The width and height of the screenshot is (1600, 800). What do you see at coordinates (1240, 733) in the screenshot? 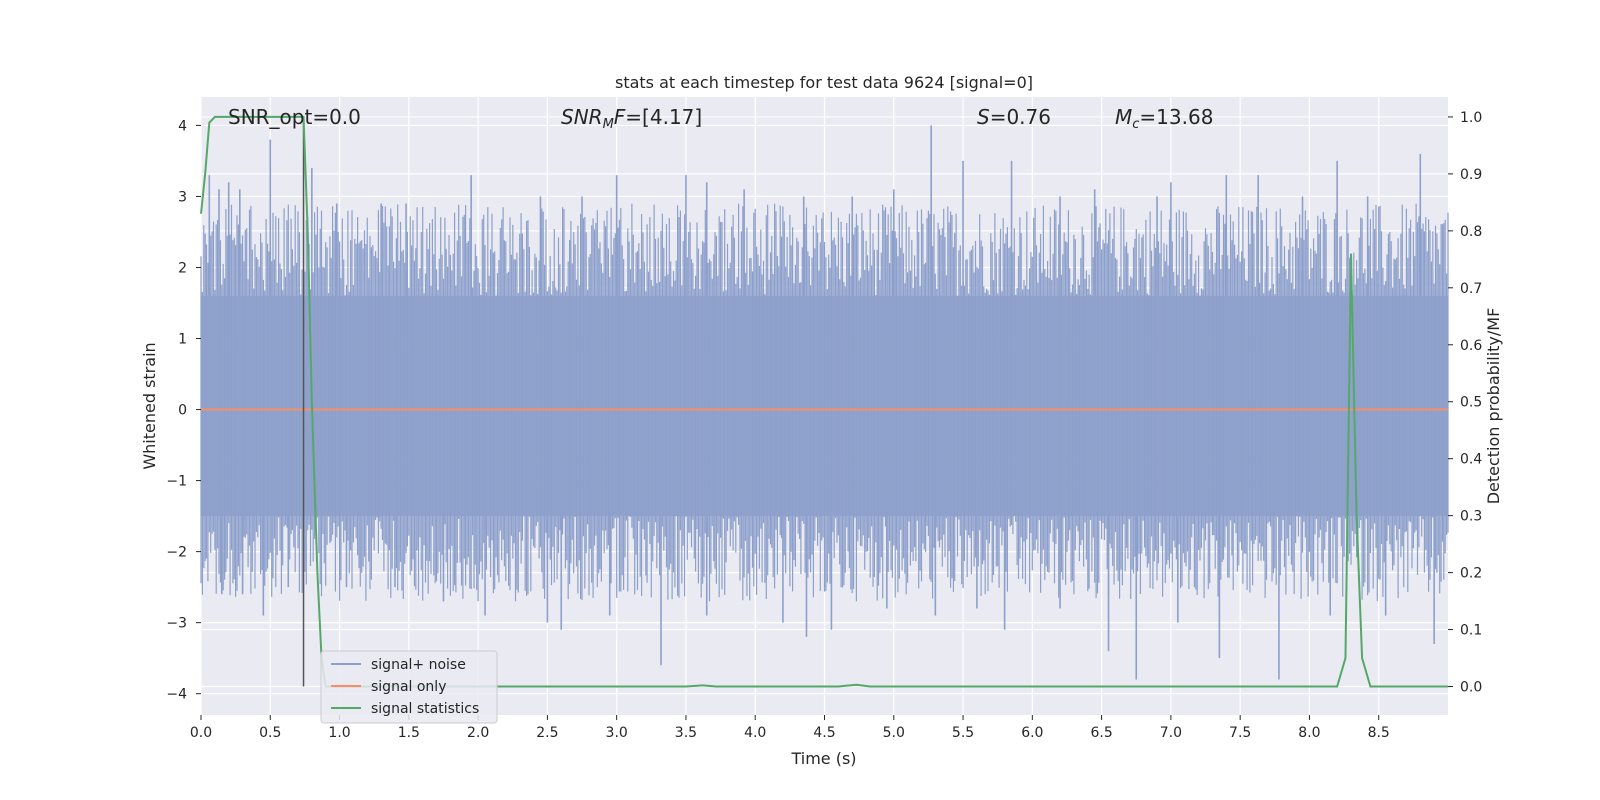
I see `x-tick-label-15: 7.5` at bounding box center [1240, 733].